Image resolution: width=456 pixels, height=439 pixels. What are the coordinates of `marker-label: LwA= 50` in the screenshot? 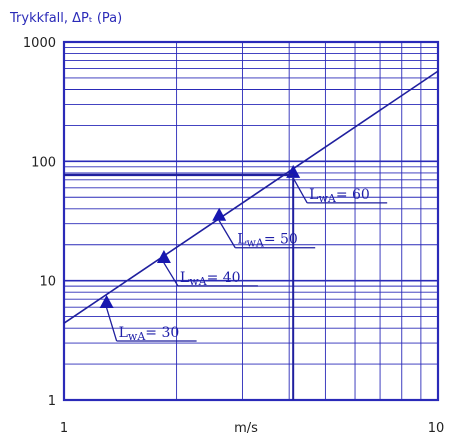 It's located at (267, 241).